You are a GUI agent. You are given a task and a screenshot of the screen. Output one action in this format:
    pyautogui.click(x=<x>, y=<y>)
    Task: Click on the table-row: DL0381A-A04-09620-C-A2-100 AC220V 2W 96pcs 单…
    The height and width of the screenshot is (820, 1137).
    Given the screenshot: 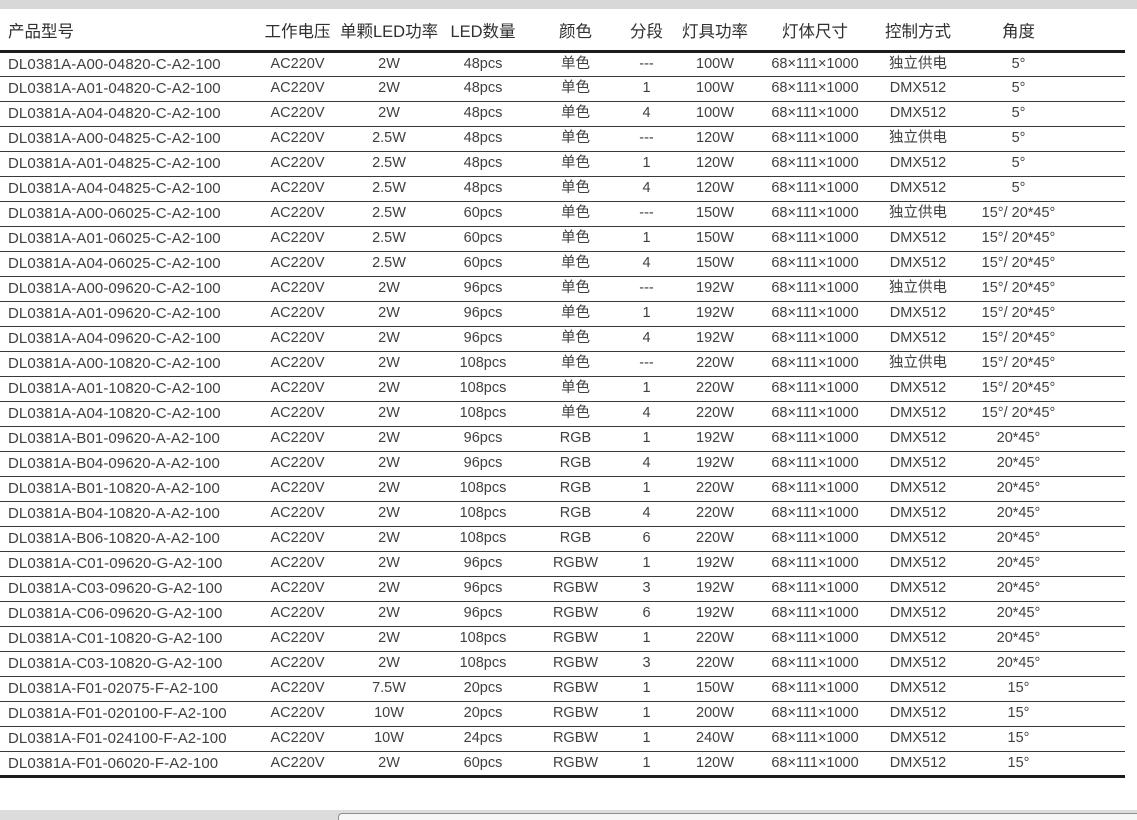 What is the action you would take?
    pyautogui.click(x=562, y=338)
    